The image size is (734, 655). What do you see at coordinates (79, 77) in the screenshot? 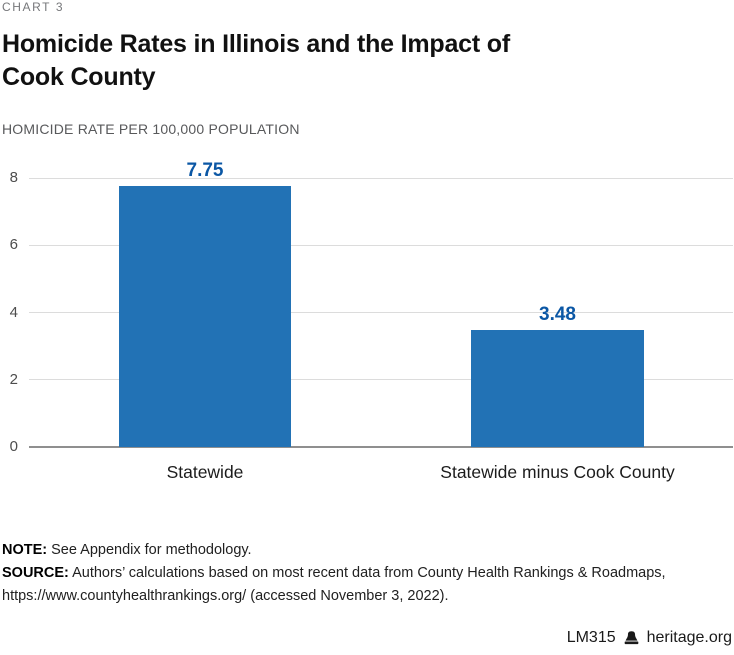
I see `chart-title-line2: Cook County` at bounding box center [79, 77].